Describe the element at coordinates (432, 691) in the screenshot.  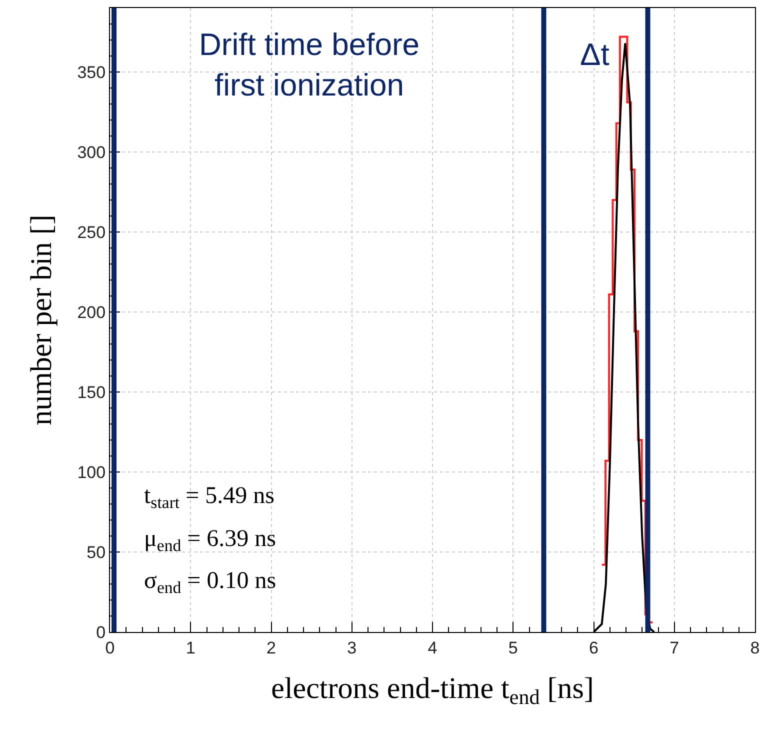
I see `x-axis-title: electrons end-time t$_{end}$ [ns]` at that location.